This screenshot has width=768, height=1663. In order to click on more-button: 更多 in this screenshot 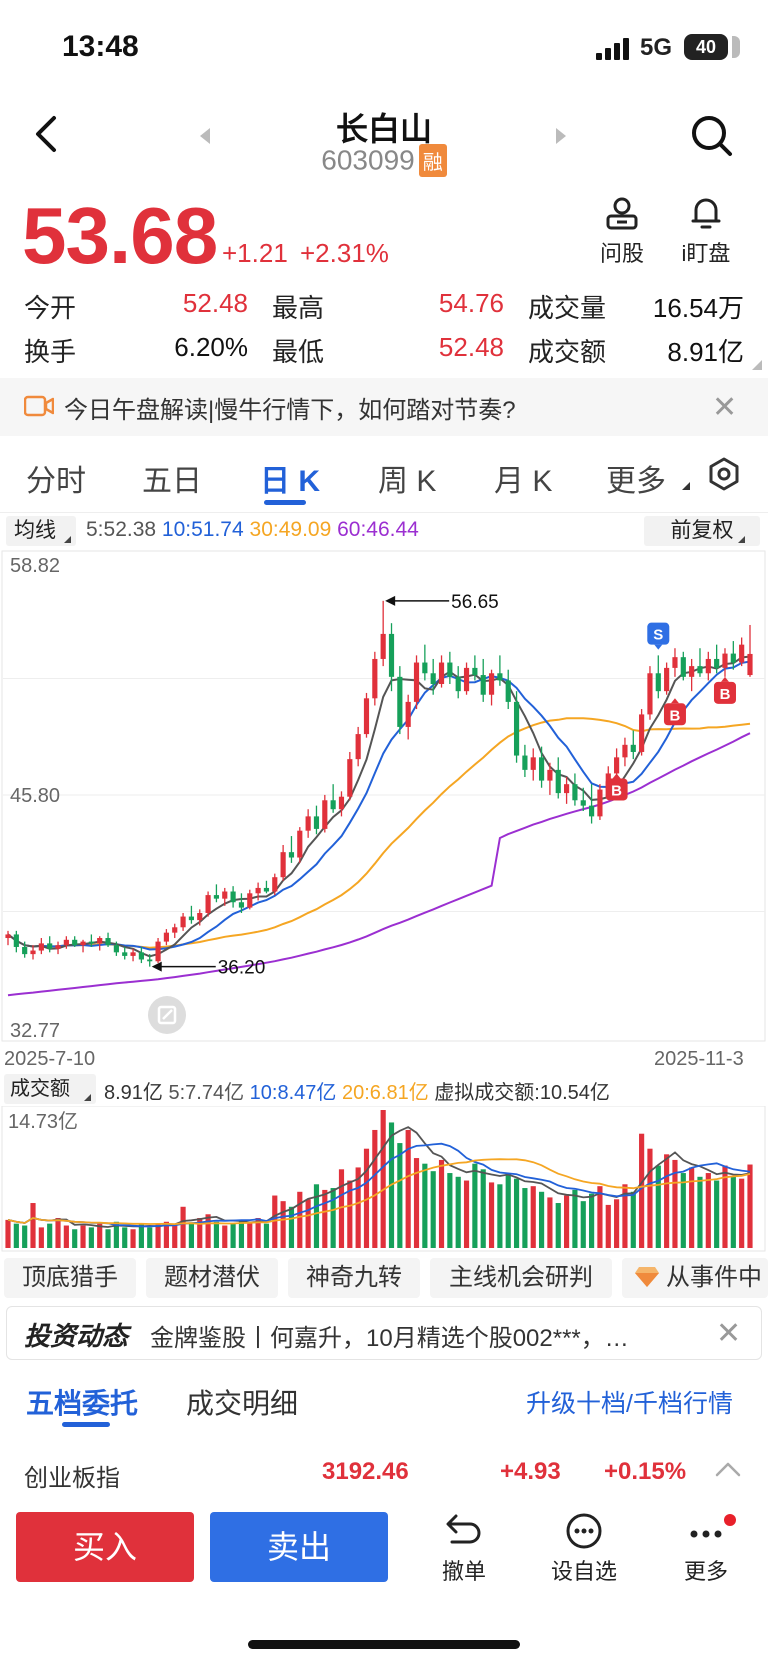, I will do `click(706, 1549)`.